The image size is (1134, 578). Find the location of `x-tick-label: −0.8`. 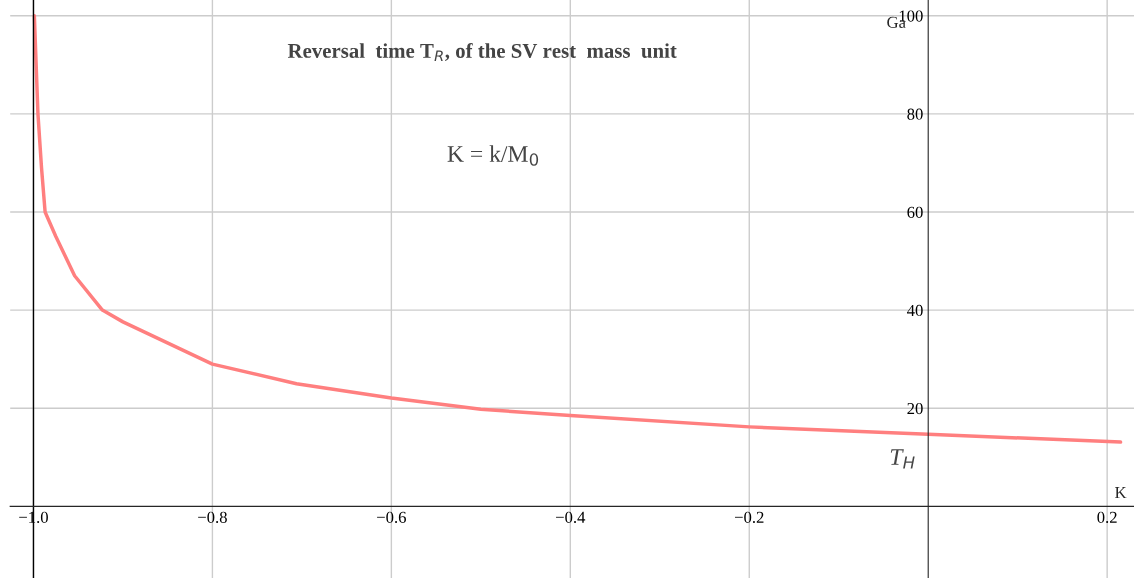

x-tick-label: −0.8 is located at coordinates (212, 517).